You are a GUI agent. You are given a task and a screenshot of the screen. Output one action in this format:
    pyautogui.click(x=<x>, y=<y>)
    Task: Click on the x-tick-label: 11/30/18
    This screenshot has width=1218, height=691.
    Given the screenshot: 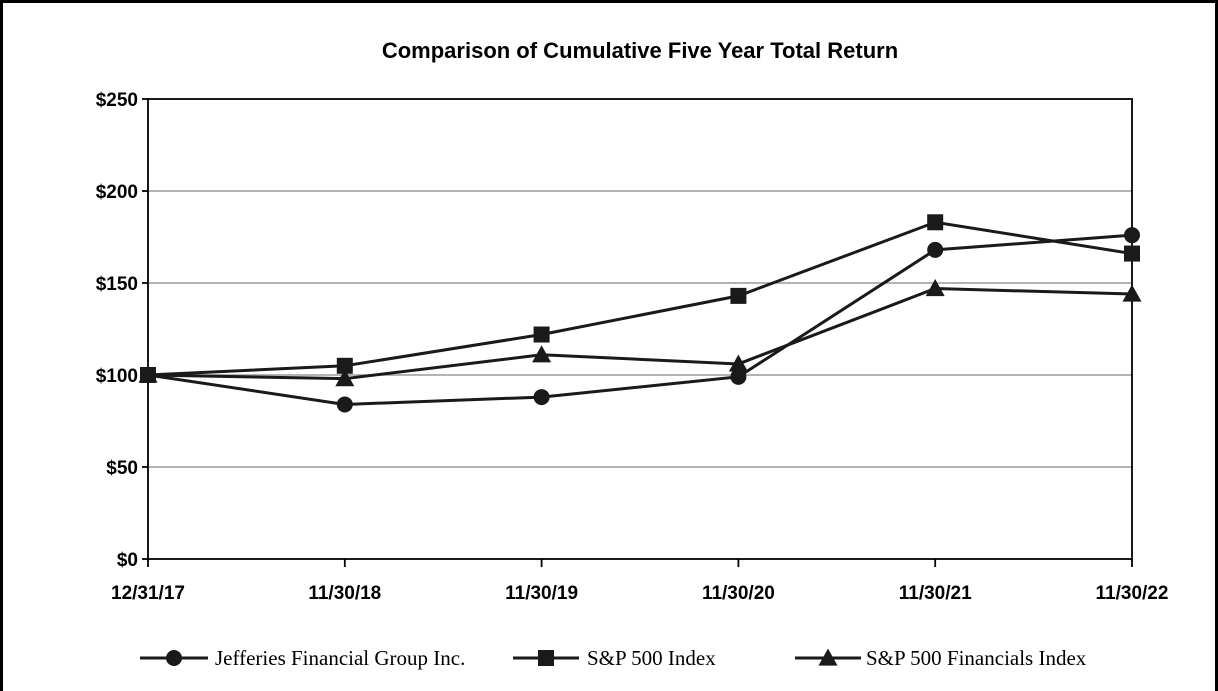 What is the action you would take?
    pyautogui.click(x=344, y=593)
    